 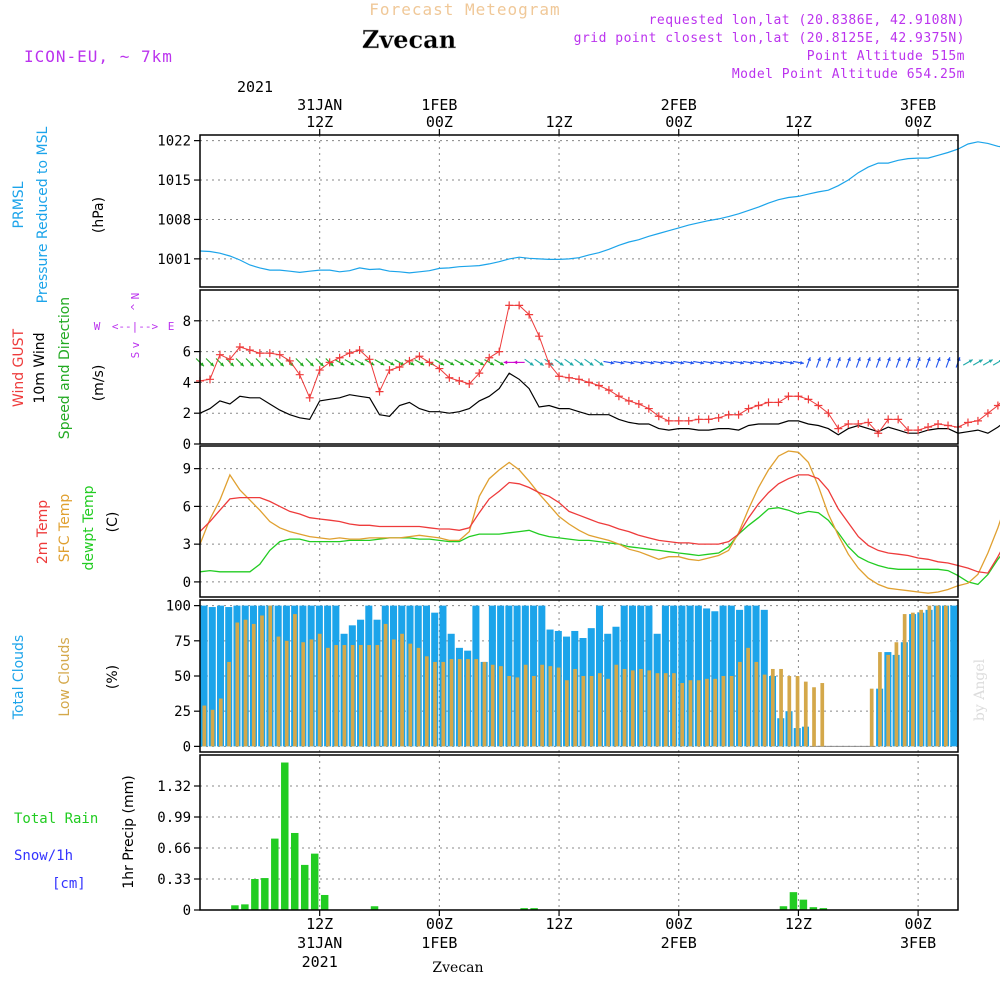 I want to click on bottom-date-label: 31JAN, so click(x=319, y=943).